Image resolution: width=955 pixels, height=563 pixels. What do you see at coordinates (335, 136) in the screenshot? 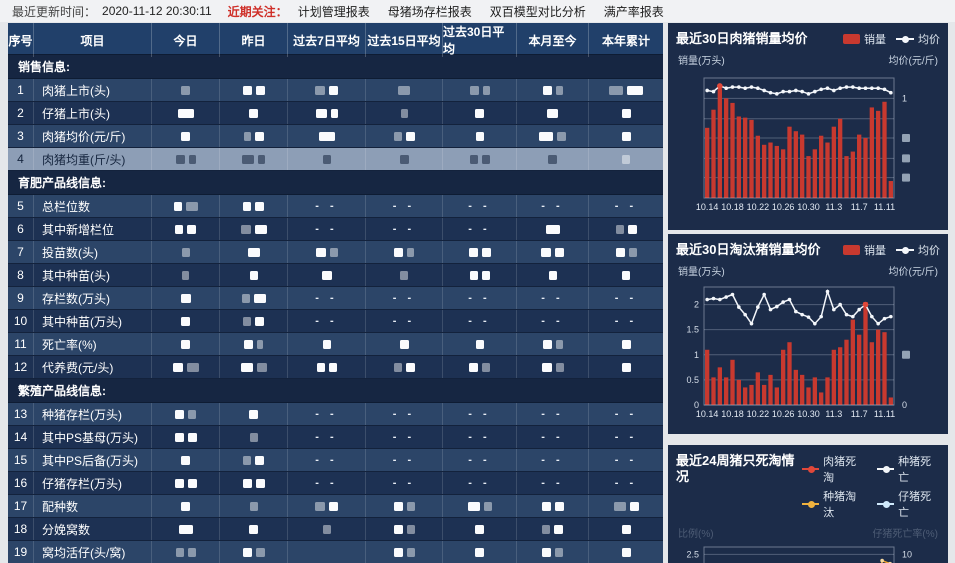
I see `table-row: 3 肉猪均价(元/斤)` at bounding box center [335, 136].